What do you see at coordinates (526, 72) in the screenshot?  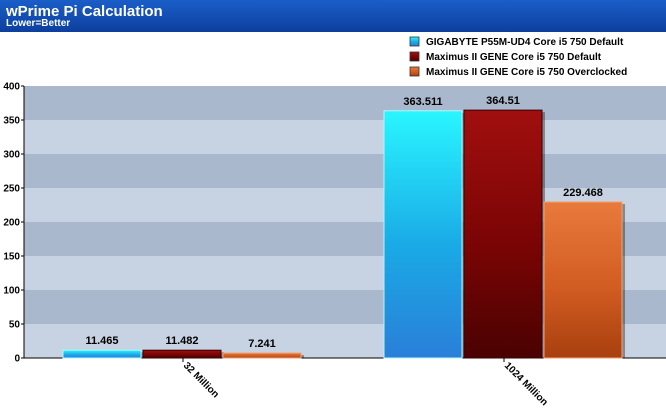 I see `legend-entry: Maximus II GENE Core i5 750 Overclocked` at bounding box center [526, 72].